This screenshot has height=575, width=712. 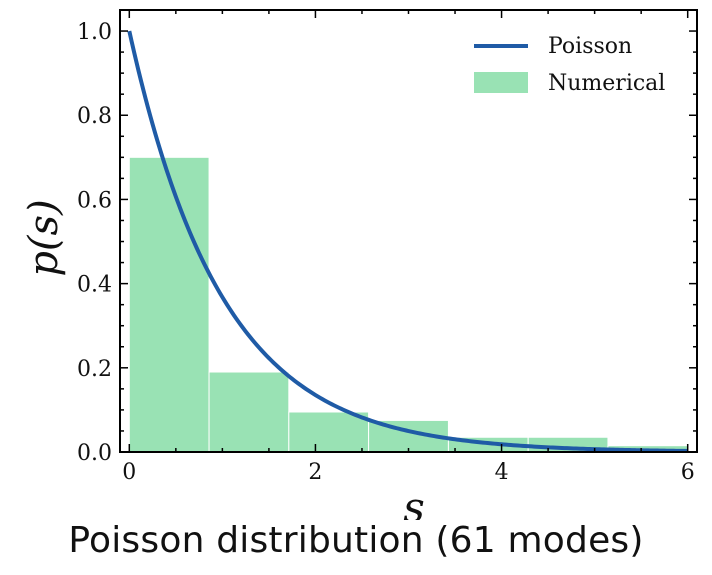 What do you see at coordinates (688, 472) in the screenshot?
I see `x-tick-label: 6` at bounding box center [688, 472].